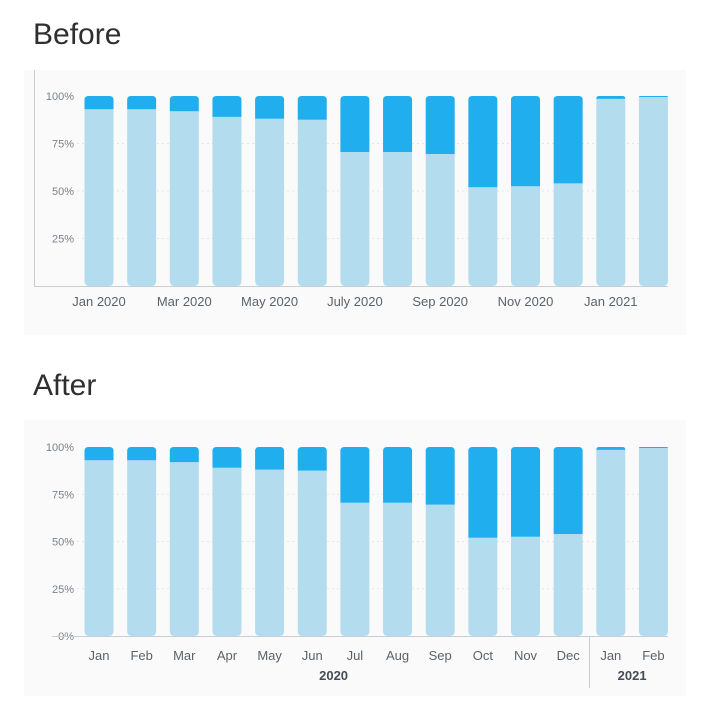 The height and width of the screenshot is (720, 711). What do you see at coordinates (184, 301) in the screenshot?
I see `x-tick-label: Mar 2020` at bounding box center [184, 301].